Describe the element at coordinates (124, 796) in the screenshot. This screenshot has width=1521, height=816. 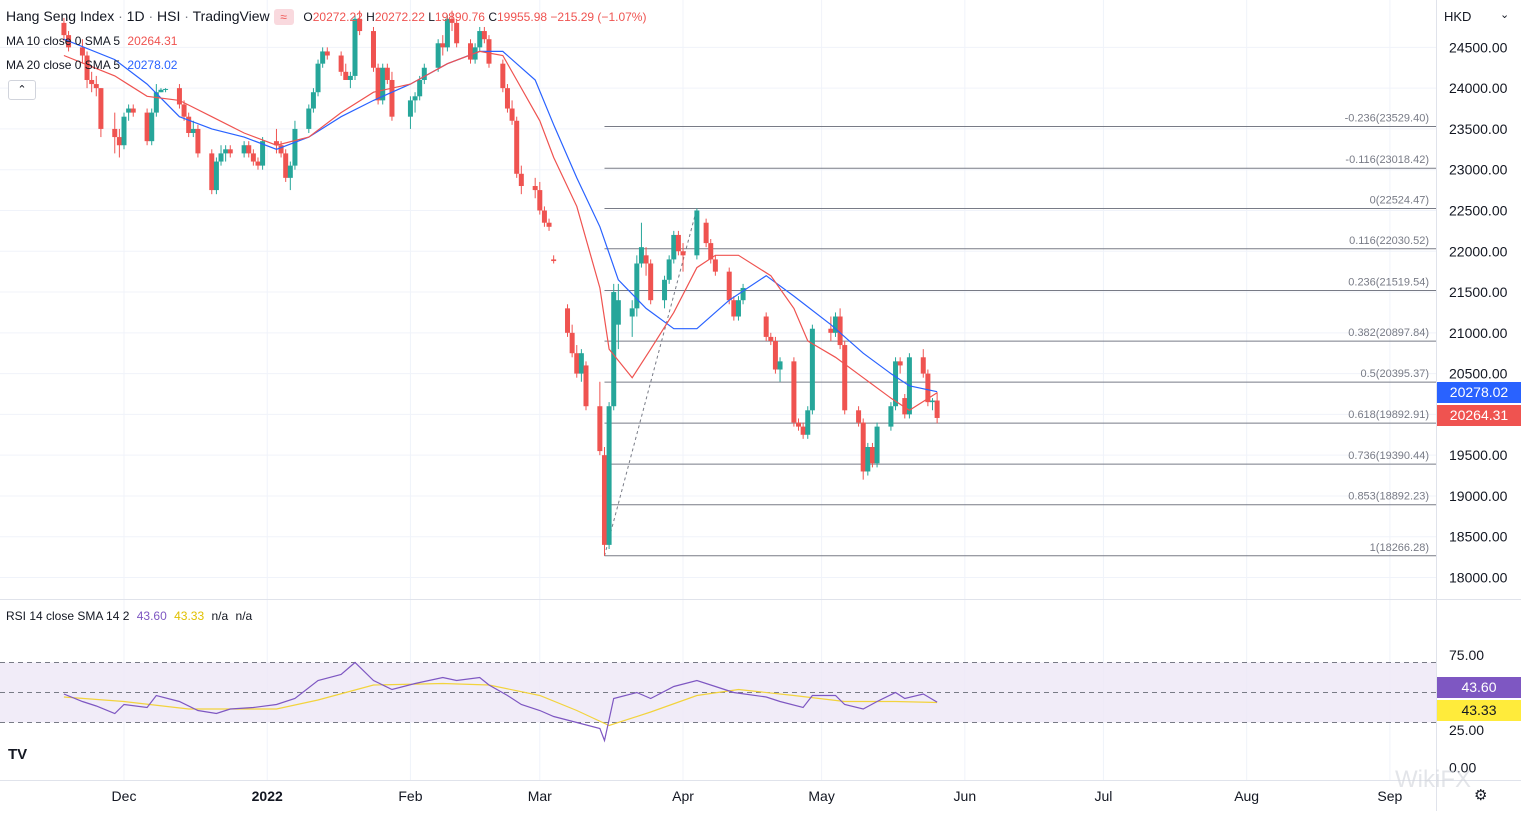
I see `time-axis-tick: Dec` at that location.